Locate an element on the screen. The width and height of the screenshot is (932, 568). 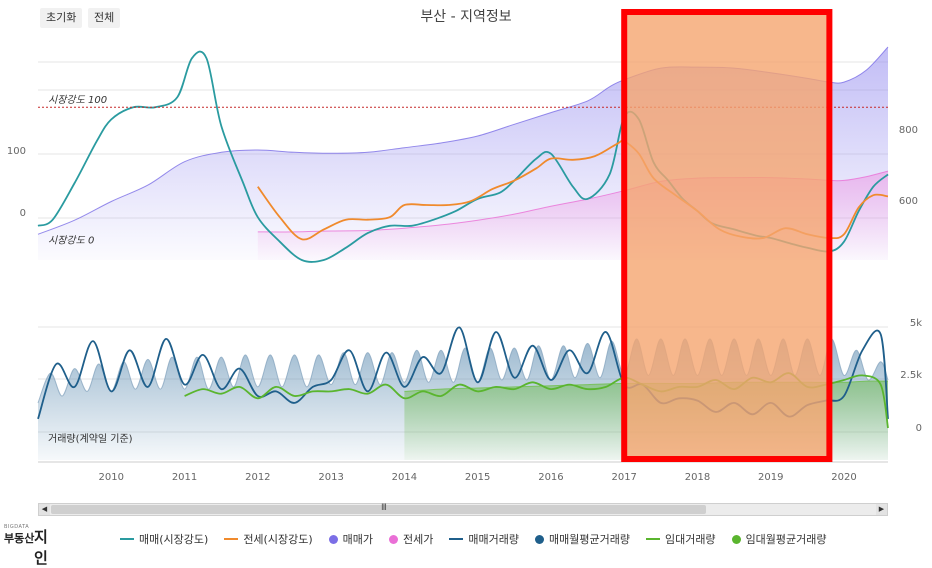
scroll-left-arrow-icon: ◀ is located at coordinates (44, 509).